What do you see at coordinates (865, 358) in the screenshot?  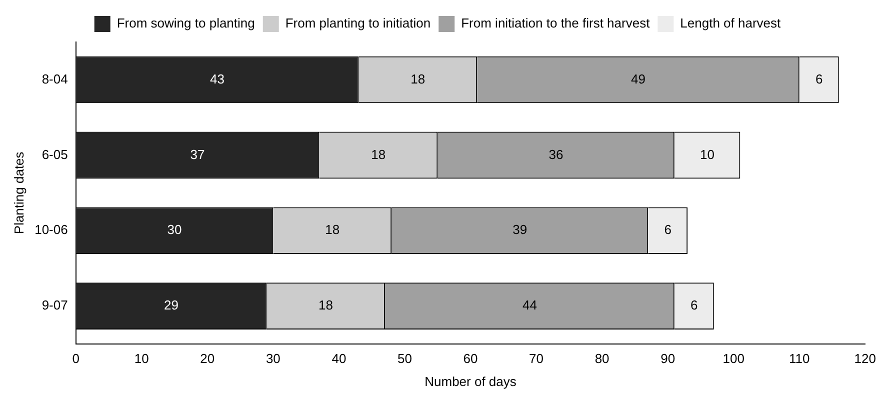 I see `x-tick-label: 120` at bounding box center [865, 358].